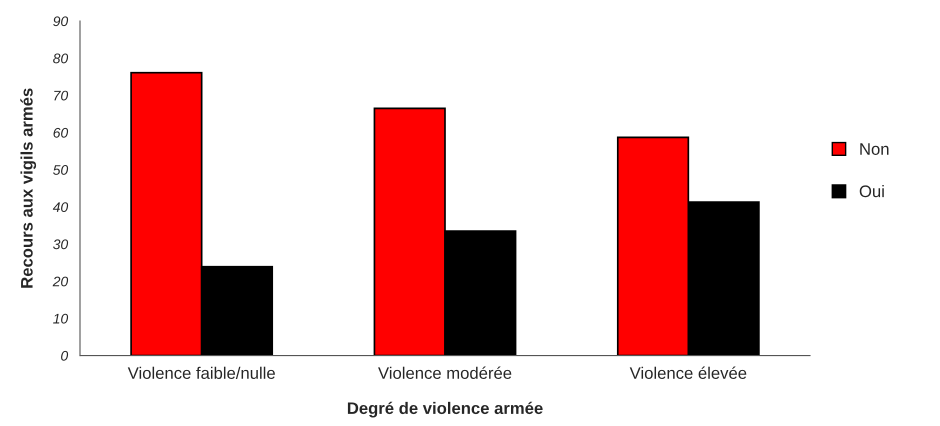  What do you see at coordinates (64, 355) in the screenshot?
I see `y-tick-label: 0` at bounding box center [64, 355].